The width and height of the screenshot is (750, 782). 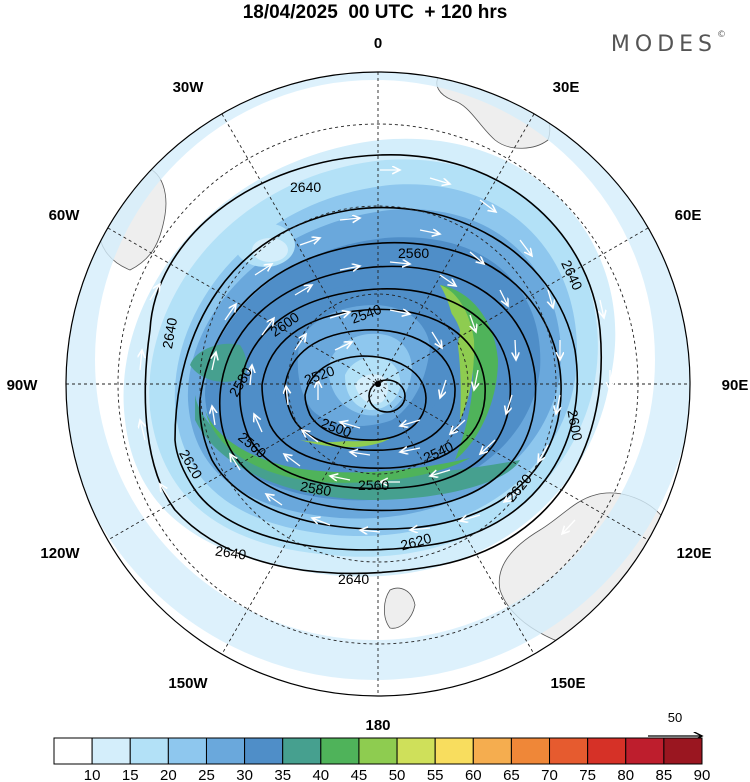 I want to click on colorbar-tick-label: 70, so click(x=549, y=774).